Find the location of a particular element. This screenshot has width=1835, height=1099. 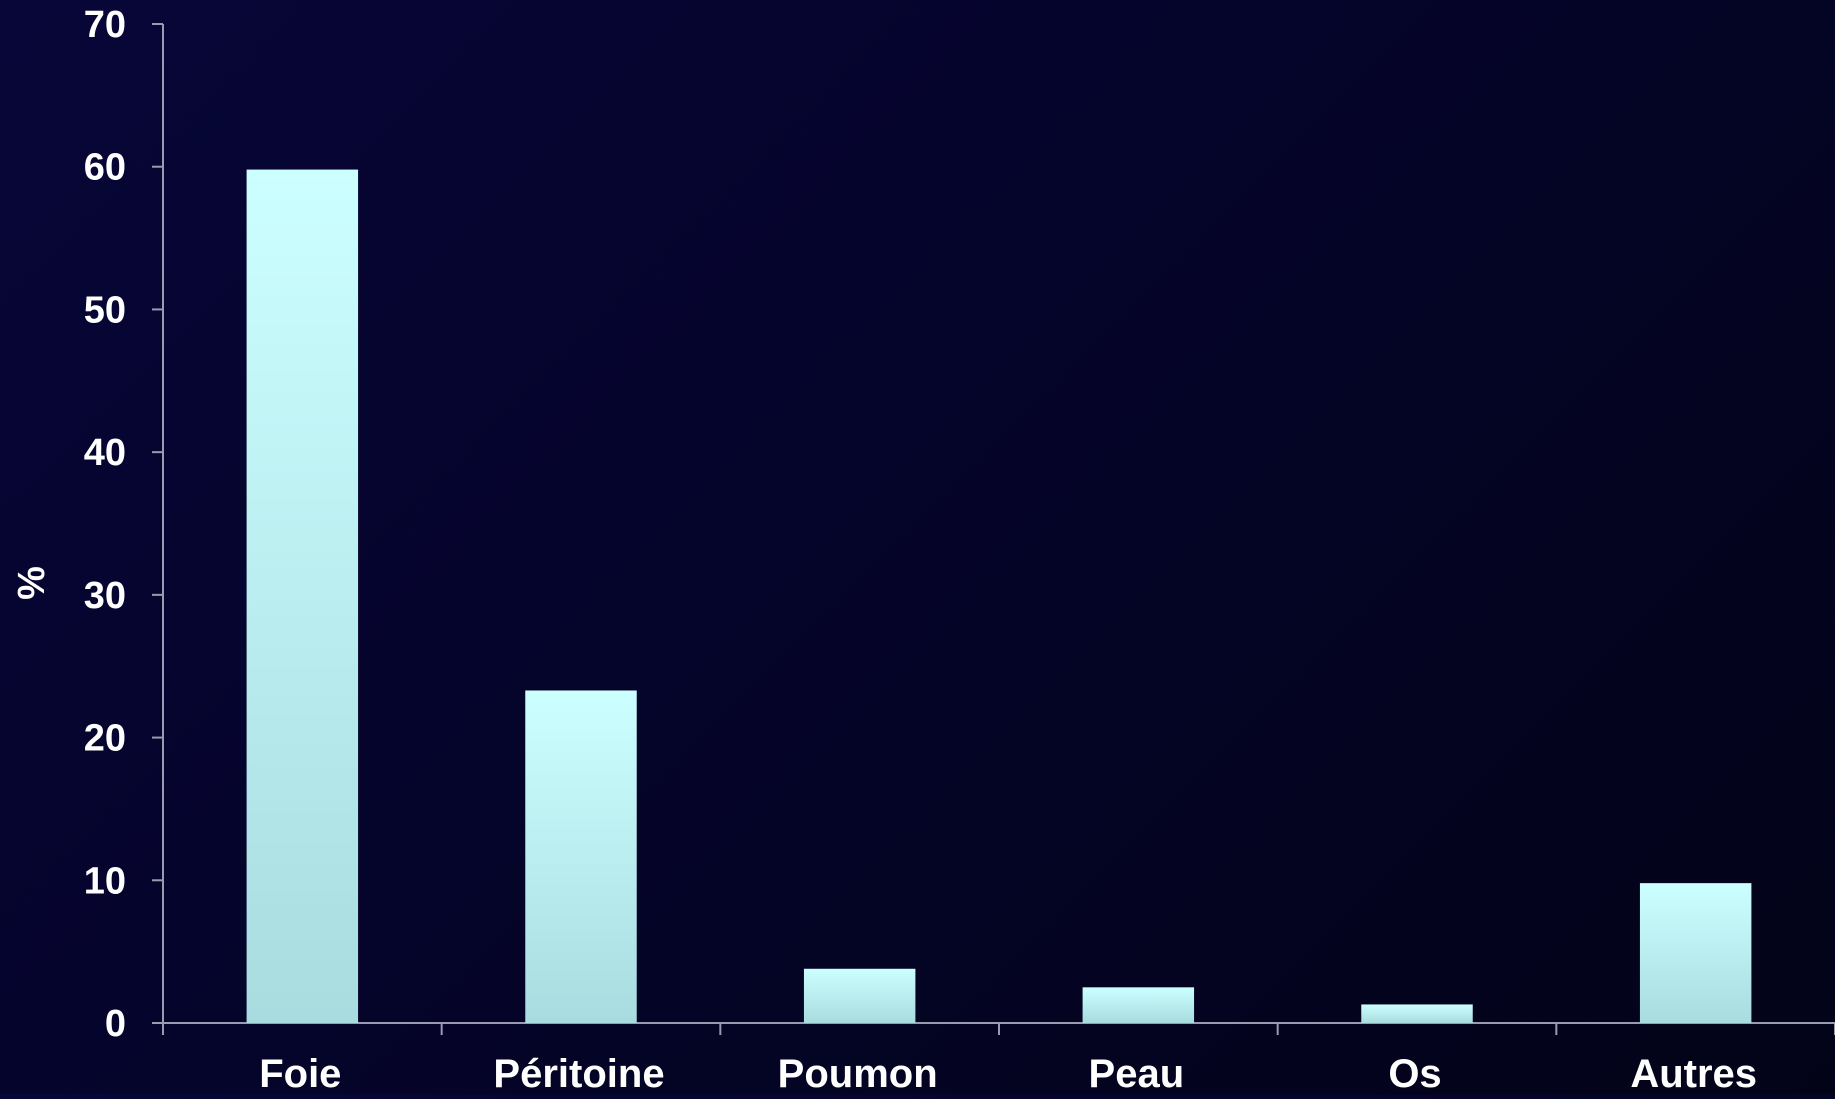

x-tick-label: Péritoine is located at coordinates (578, 1073).